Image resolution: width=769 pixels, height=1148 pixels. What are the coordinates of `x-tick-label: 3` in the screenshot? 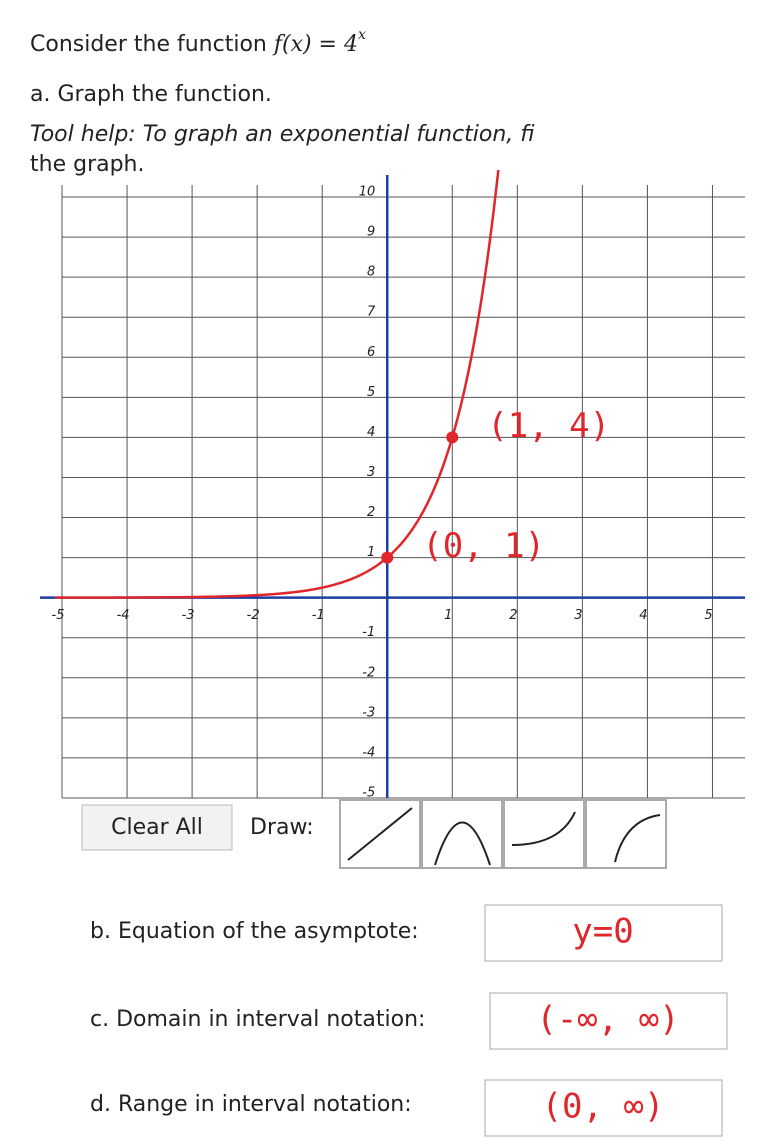 It's located at (578, 615).